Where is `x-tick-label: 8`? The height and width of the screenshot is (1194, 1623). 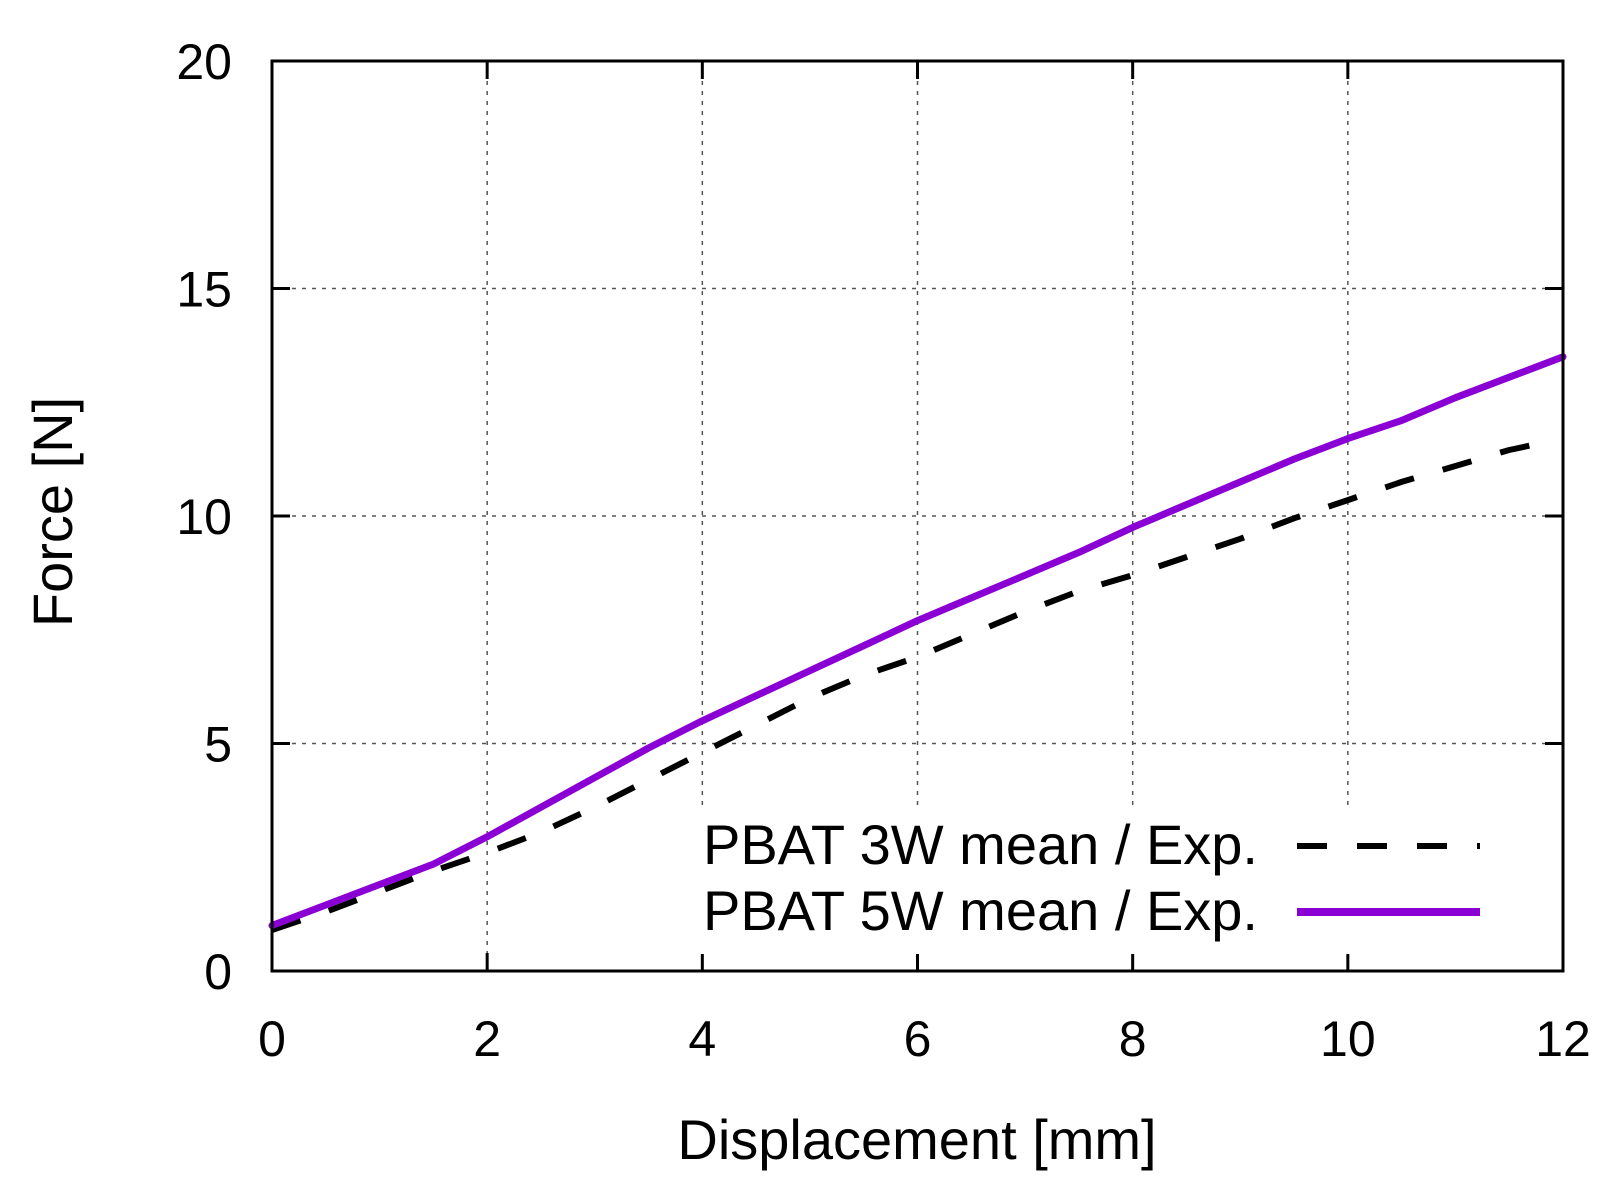
x-tick-label: 8 is located at coordinates (1133, 1039).